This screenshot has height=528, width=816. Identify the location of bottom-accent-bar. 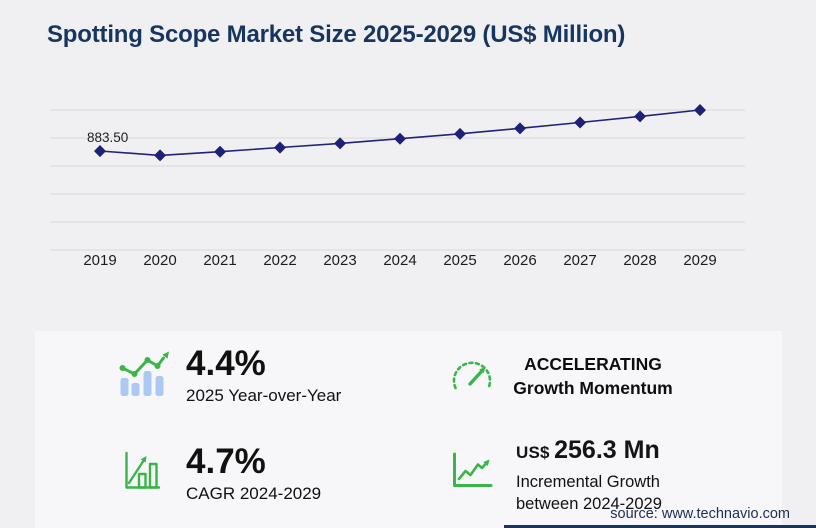
(660, 526).